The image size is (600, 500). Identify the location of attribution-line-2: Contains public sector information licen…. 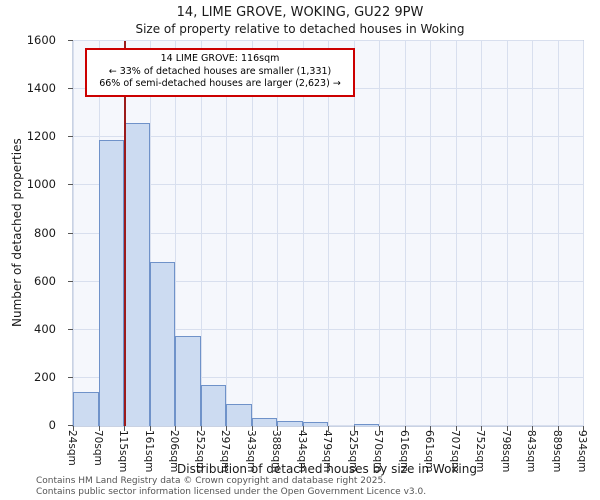
(231, 491).